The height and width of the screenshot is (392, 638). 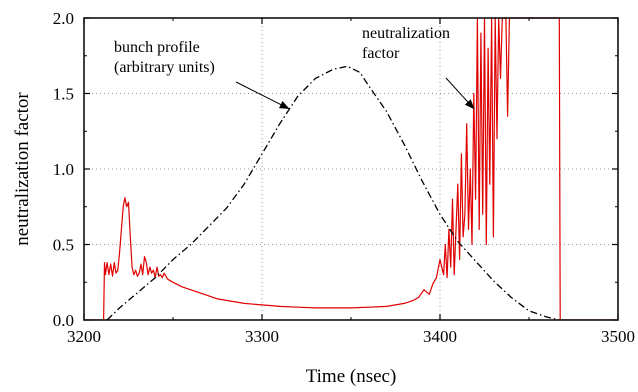 I want to click on y-tick-label: 2.0, so click(x=63, y=18).